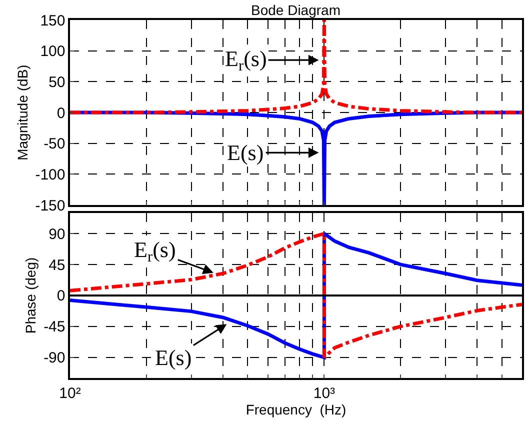 This screenshot has height=436, width=526. I want to click on y-tick-label: 100, so click(53, 51).